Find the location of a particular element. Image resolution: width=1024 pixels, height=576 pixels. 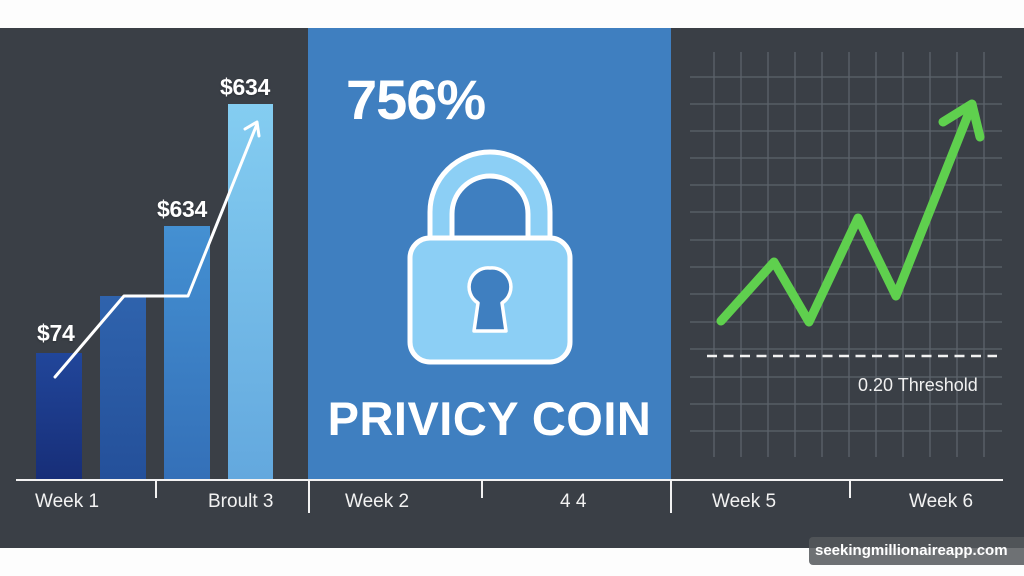

x-axis is located at coordinates (509, 496).